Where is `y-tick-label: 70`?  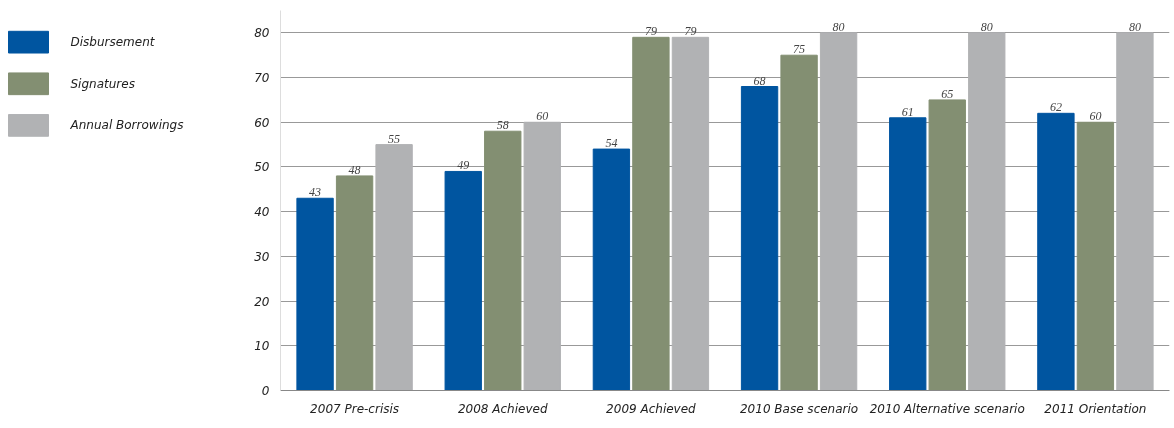 y-tick-label: 70 is located at coordinates (262, 78).